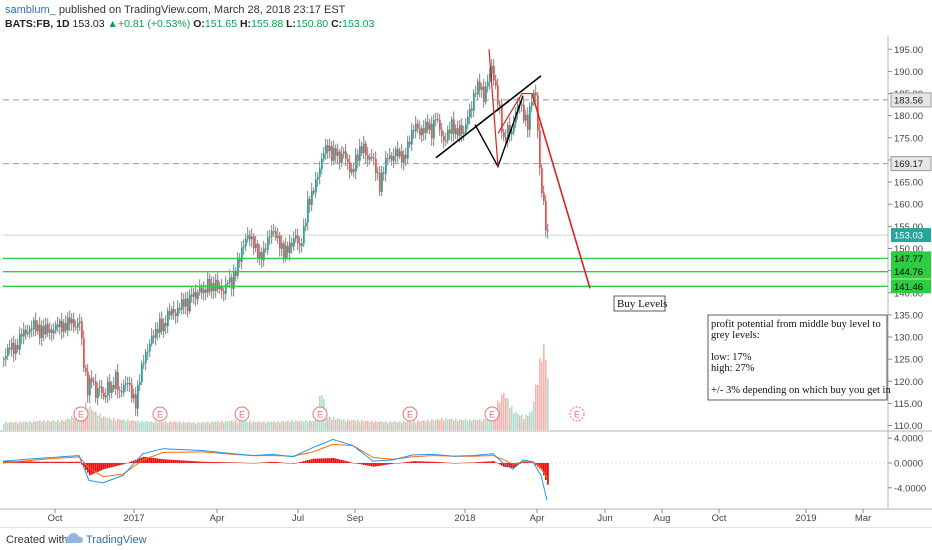  Describe the element at coordinates (863, 518) in the screenshot. I see `time-tick-label: Mar` at that location.